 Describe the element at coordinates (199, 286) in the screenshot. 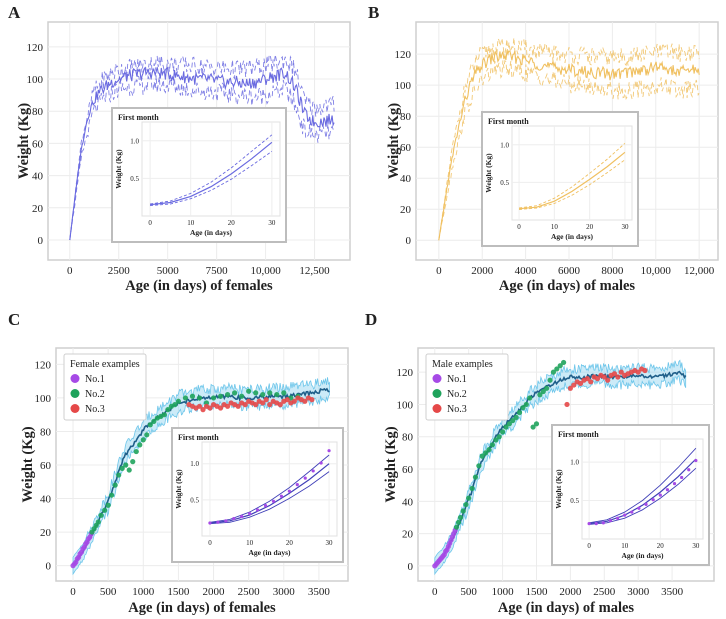

I see `x-axis-title: Age (in days) of females` at that location.